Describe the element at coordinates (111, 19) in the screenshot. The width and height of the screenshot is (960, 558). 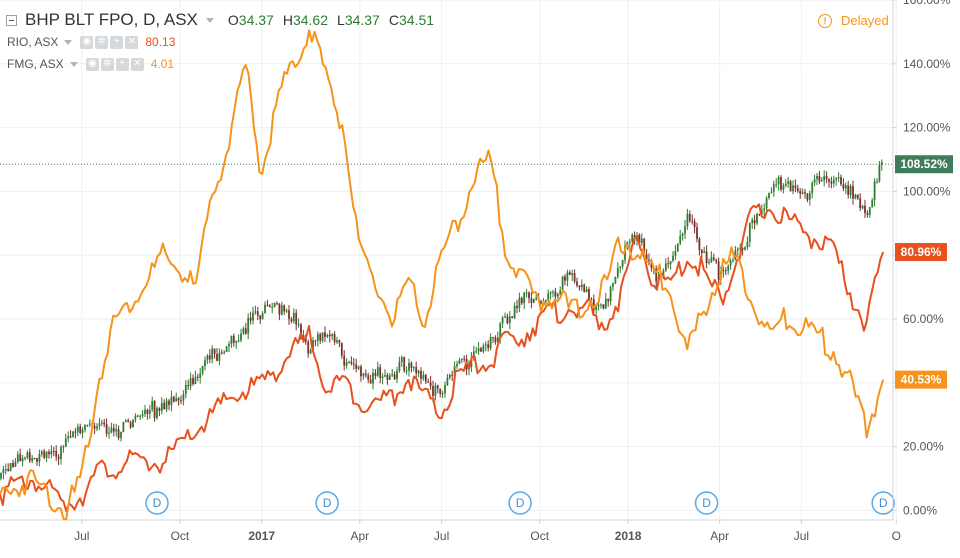
I see `main-symbol: BHP BLT FPO, D, ASX` at that location.